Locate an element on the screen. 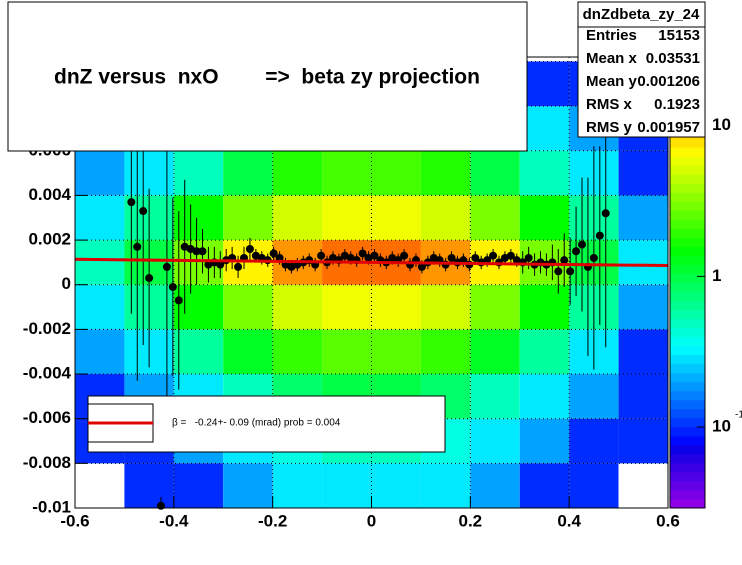 This screenshot has height=565, width=742. y-tick-label: -0.008 is located at coordinates (47, 462).